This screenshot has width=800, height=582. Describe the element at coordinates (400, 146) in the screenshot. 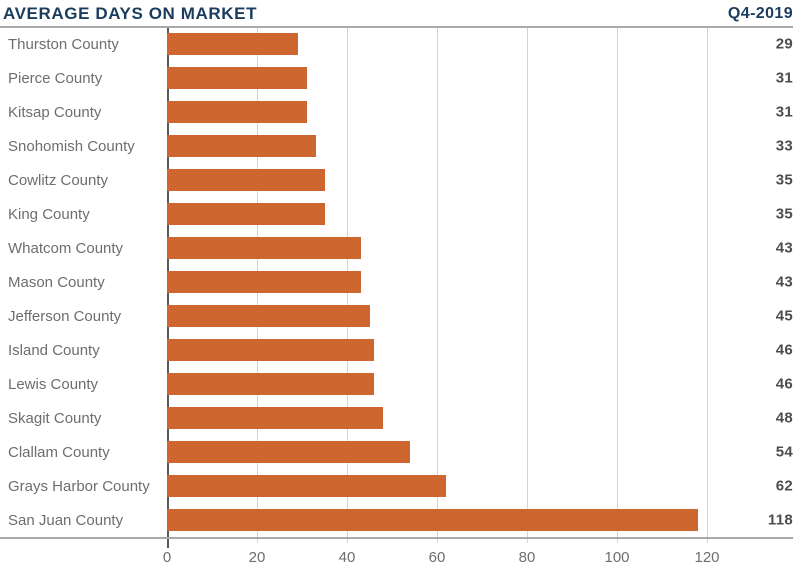

I see `chart-row: Snohomish County 33` at that location.